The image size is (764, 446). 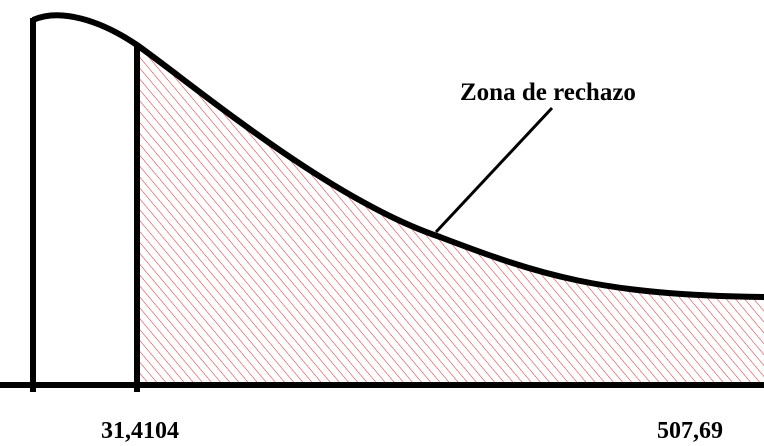 I want to click on annotation-leader, so click(x=494, y=170).